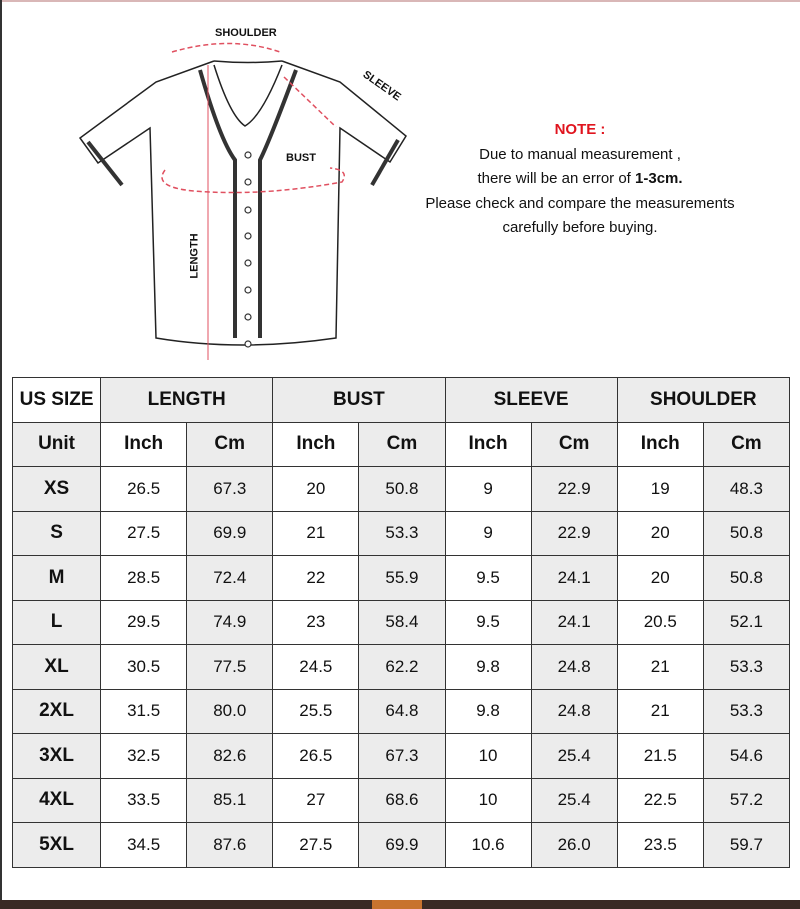 The image size is (800, 909). I want to click on note-title: NOTE :, so click(580, 129).